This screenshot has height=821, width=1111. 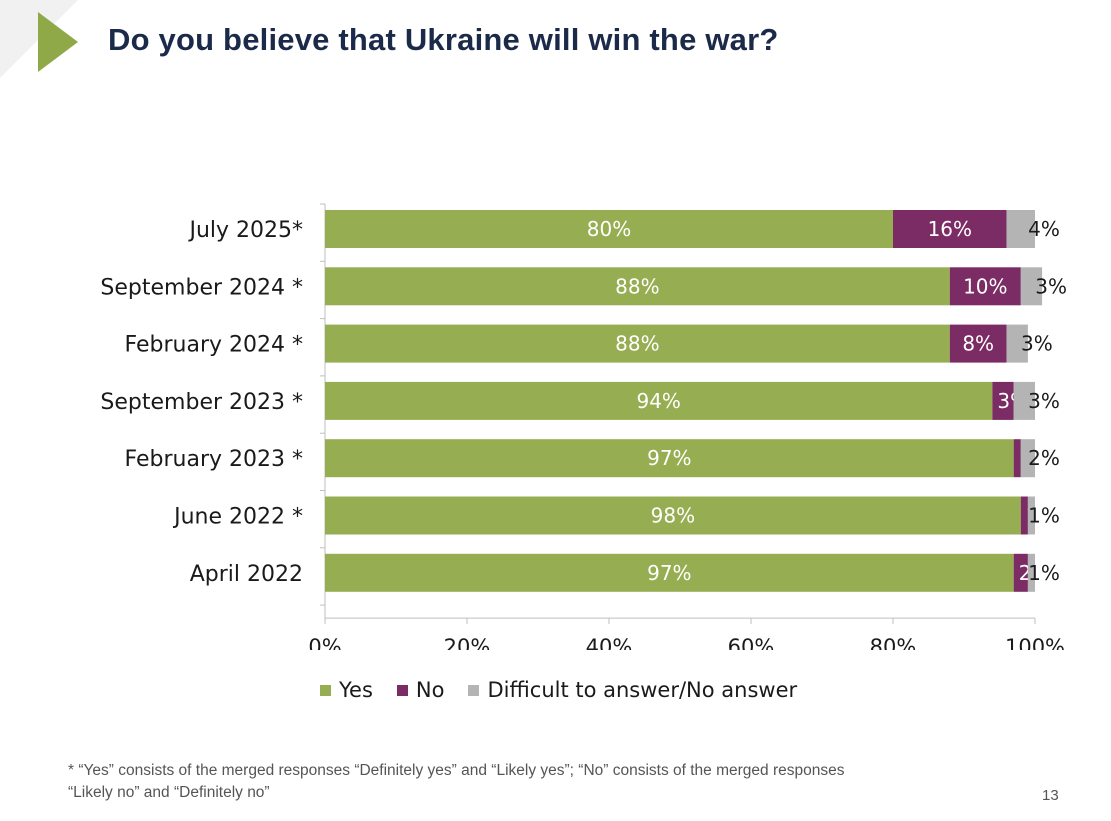 What do you see at coordinates (893, 642) in the screenshot?
I see `x-tick-label: 80%` at bounding box center [893, 642].